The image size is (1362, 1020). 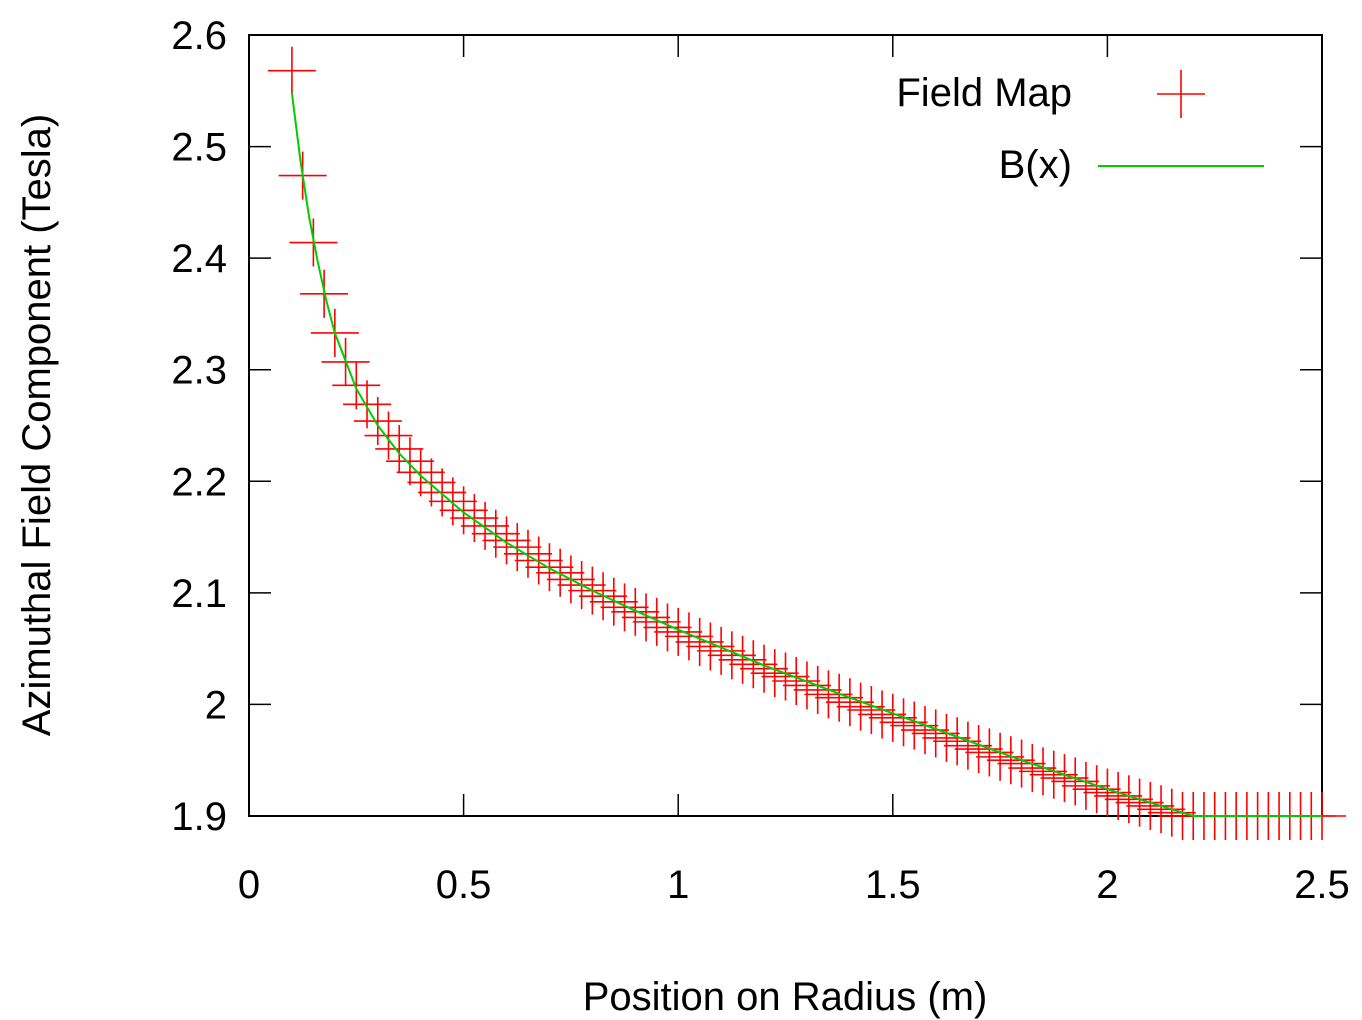 I want to click on y-tick-label: 2.6, so click(x=199, y=36).